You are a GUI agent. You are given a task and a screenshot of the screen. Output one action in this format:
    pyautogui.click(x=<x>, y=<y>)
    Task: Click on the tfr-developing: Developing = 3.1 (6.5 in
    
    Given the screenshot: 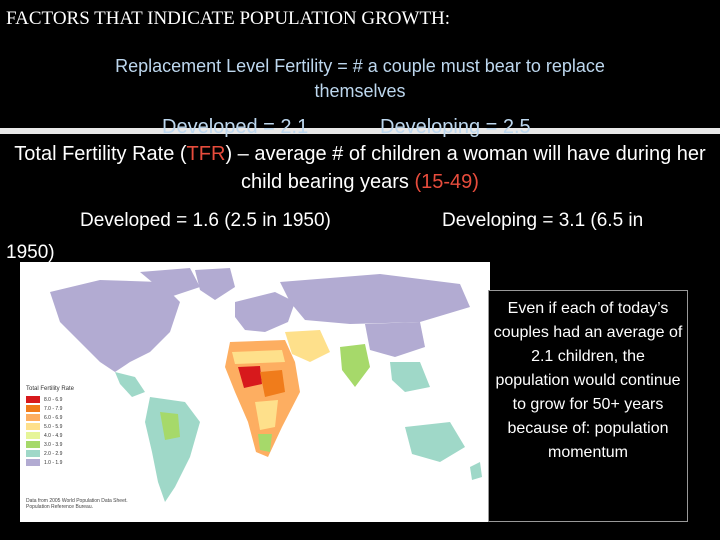 What is the action you would take?
    pyautogui.click(x=543, y=220)
    